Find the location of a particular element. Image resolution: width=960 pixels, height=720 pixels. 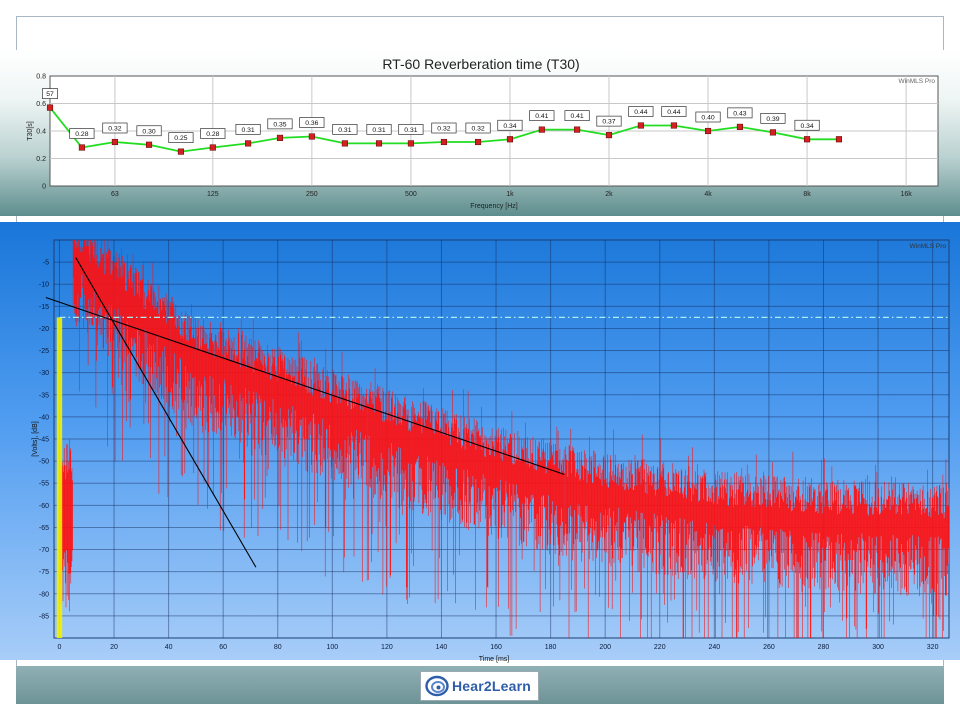

rt60-data-label: 57 is located at coordinates (50, 94).